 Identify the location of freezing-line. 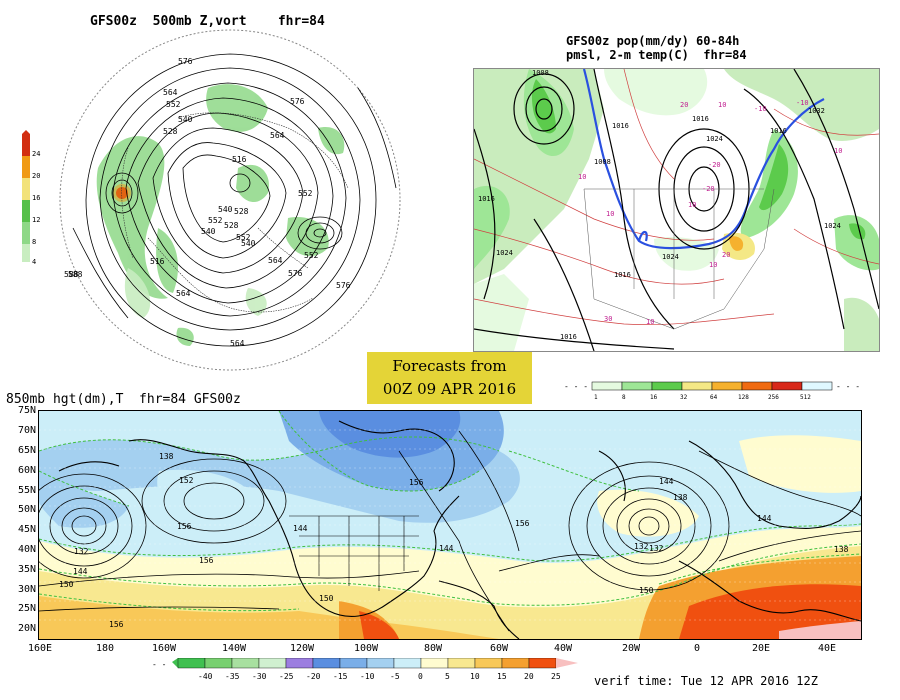
(703, 159).